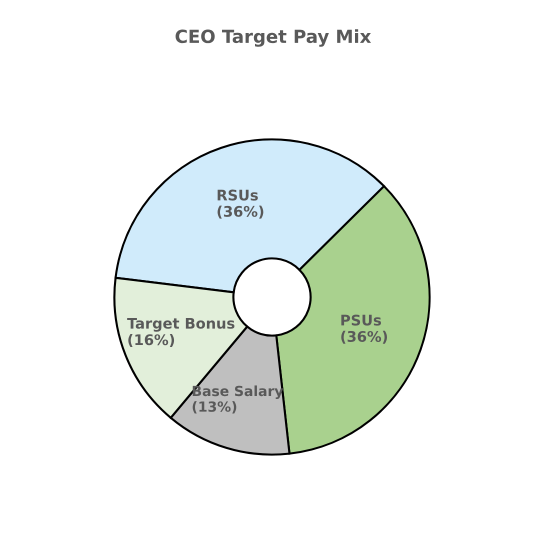  I want to click on data-label: (16%), so click(151, 340).